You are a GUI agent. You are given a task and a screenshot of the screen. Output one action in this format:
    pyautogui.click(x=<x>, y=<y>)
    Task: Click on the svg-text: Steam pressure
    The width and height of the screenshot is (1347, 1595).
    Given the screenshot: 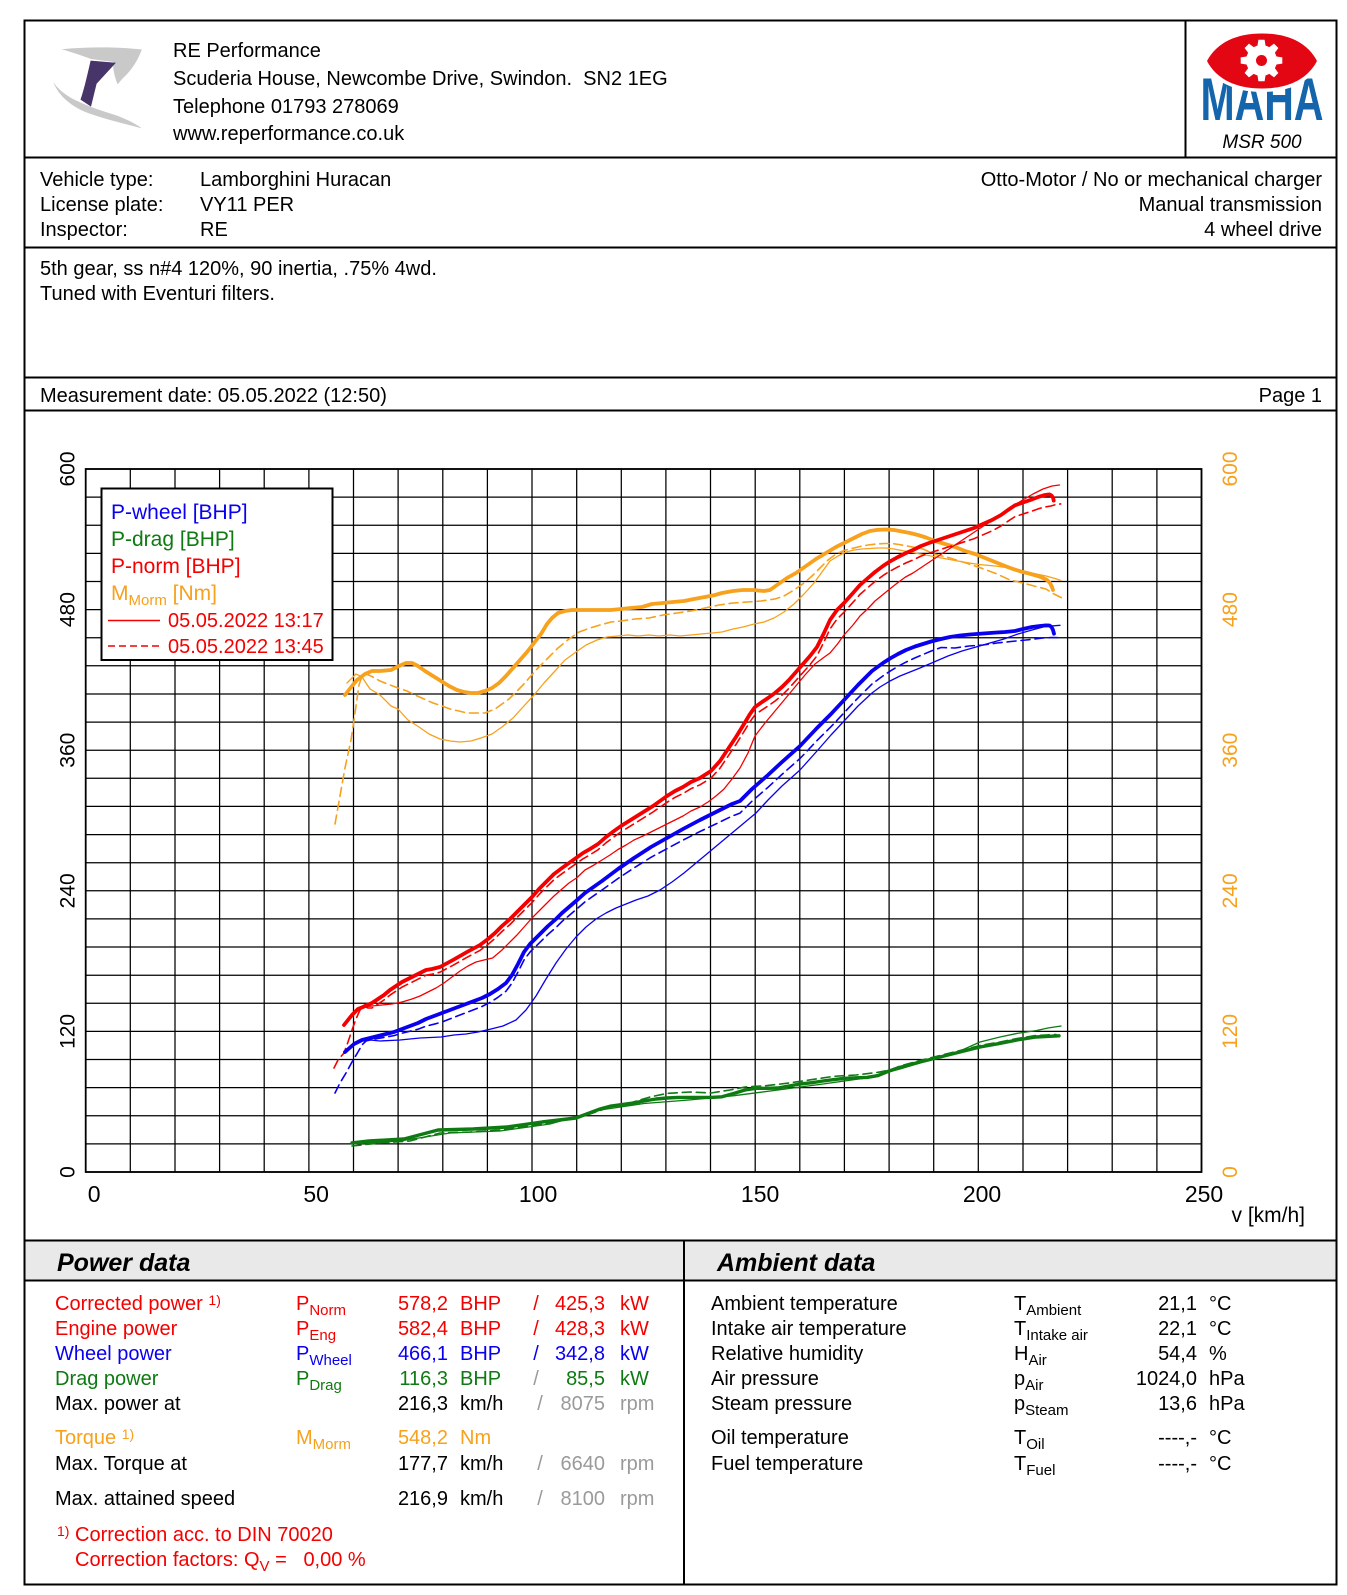 What is the action you would take?
    pyautogui.click(x=781, y=1404)
    